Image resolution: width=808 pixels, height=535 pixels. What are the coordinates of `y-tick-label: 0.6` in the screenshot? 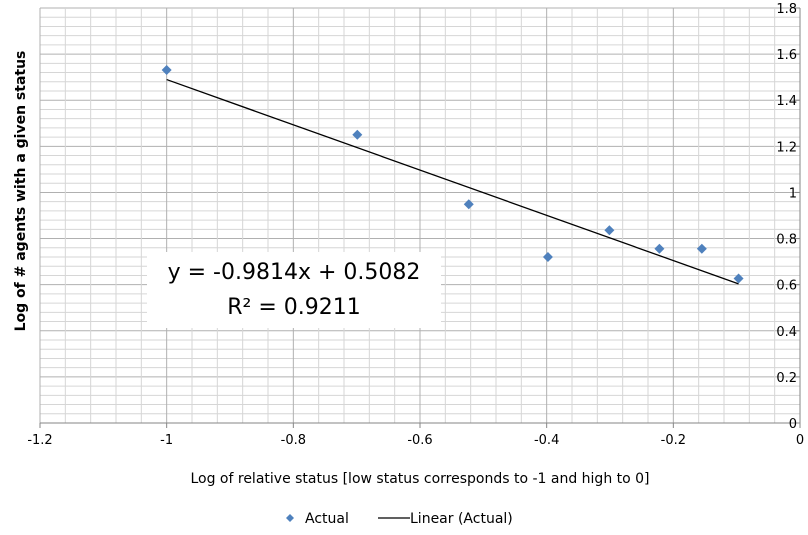 It's located at (786, 286).